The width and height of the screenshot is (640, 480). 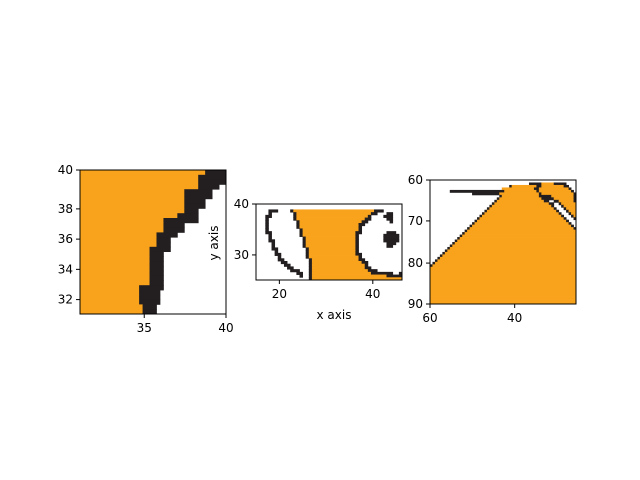 I want to click on panel-0: 35 40 32 34 36 38 40, so click(x=146, y=249).